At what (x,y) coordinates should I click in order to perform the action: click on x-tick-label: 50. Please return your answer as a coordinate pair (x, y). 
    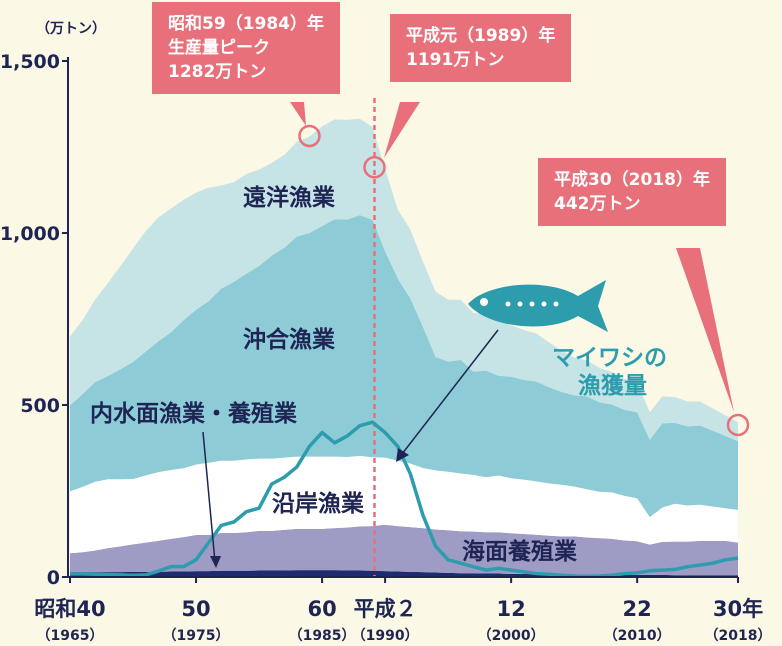
    Looking at the image, I should click on (195, 609).